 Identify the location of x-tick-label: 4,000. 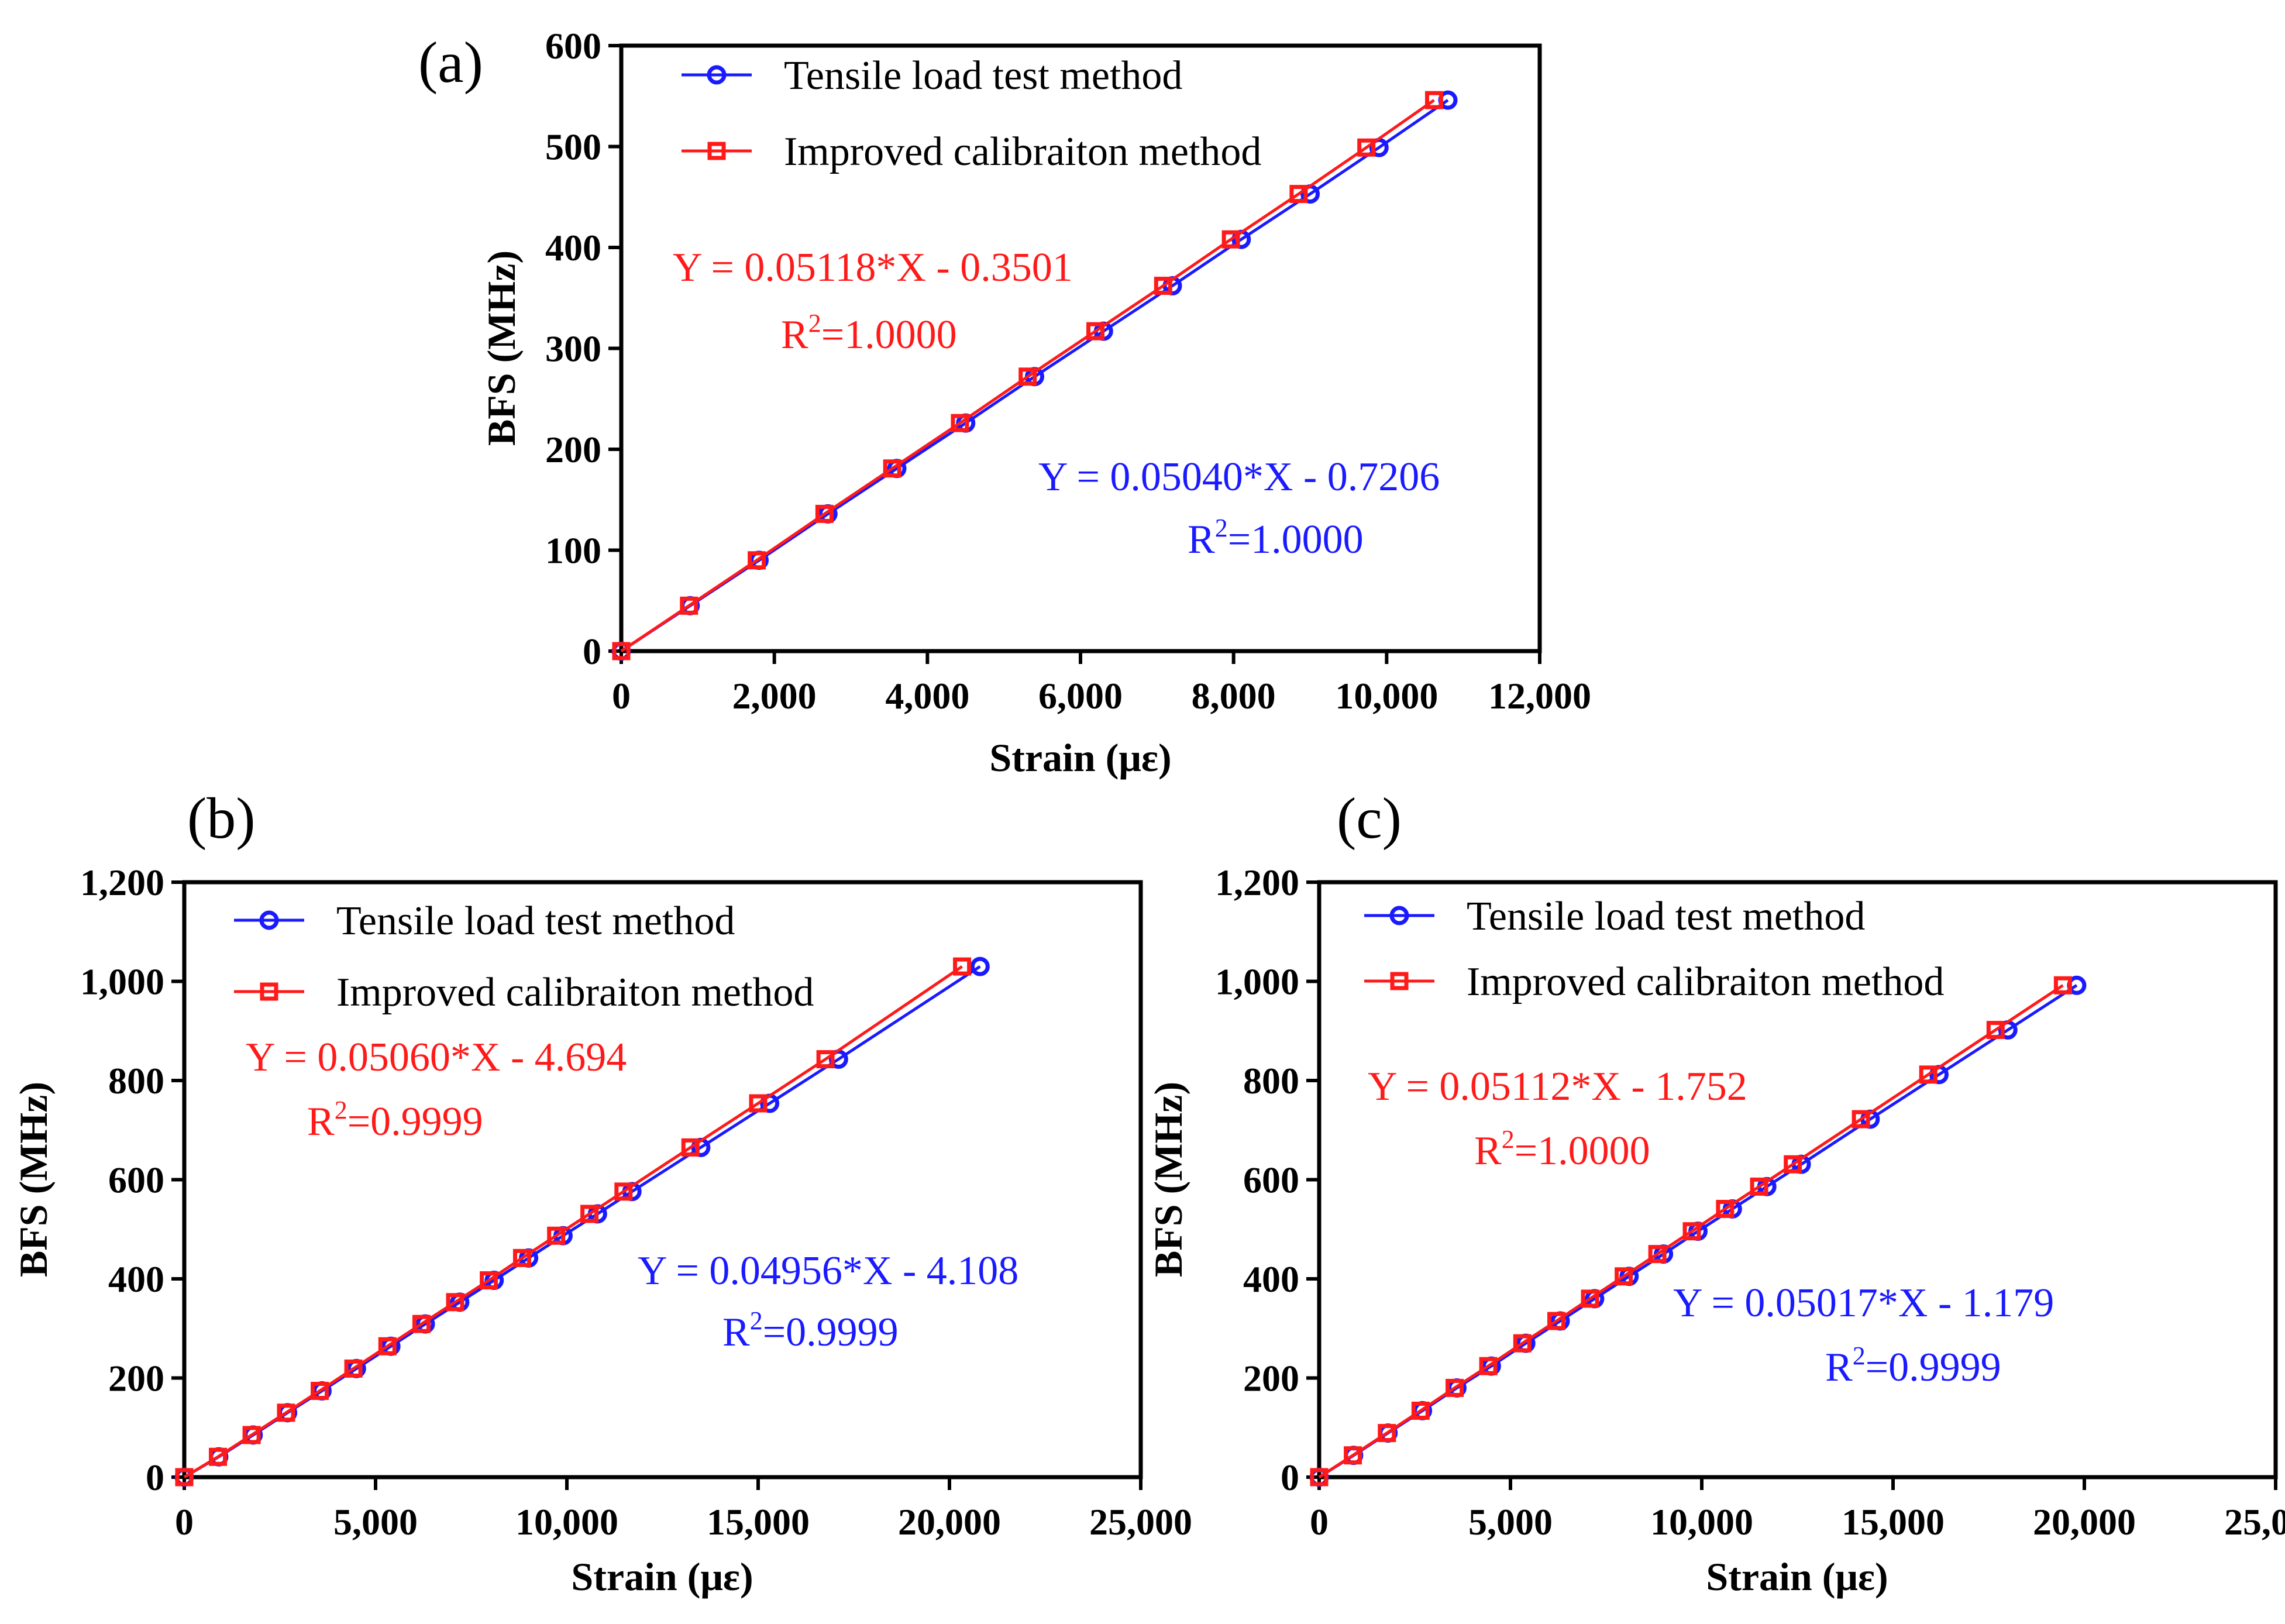
(927, 696).